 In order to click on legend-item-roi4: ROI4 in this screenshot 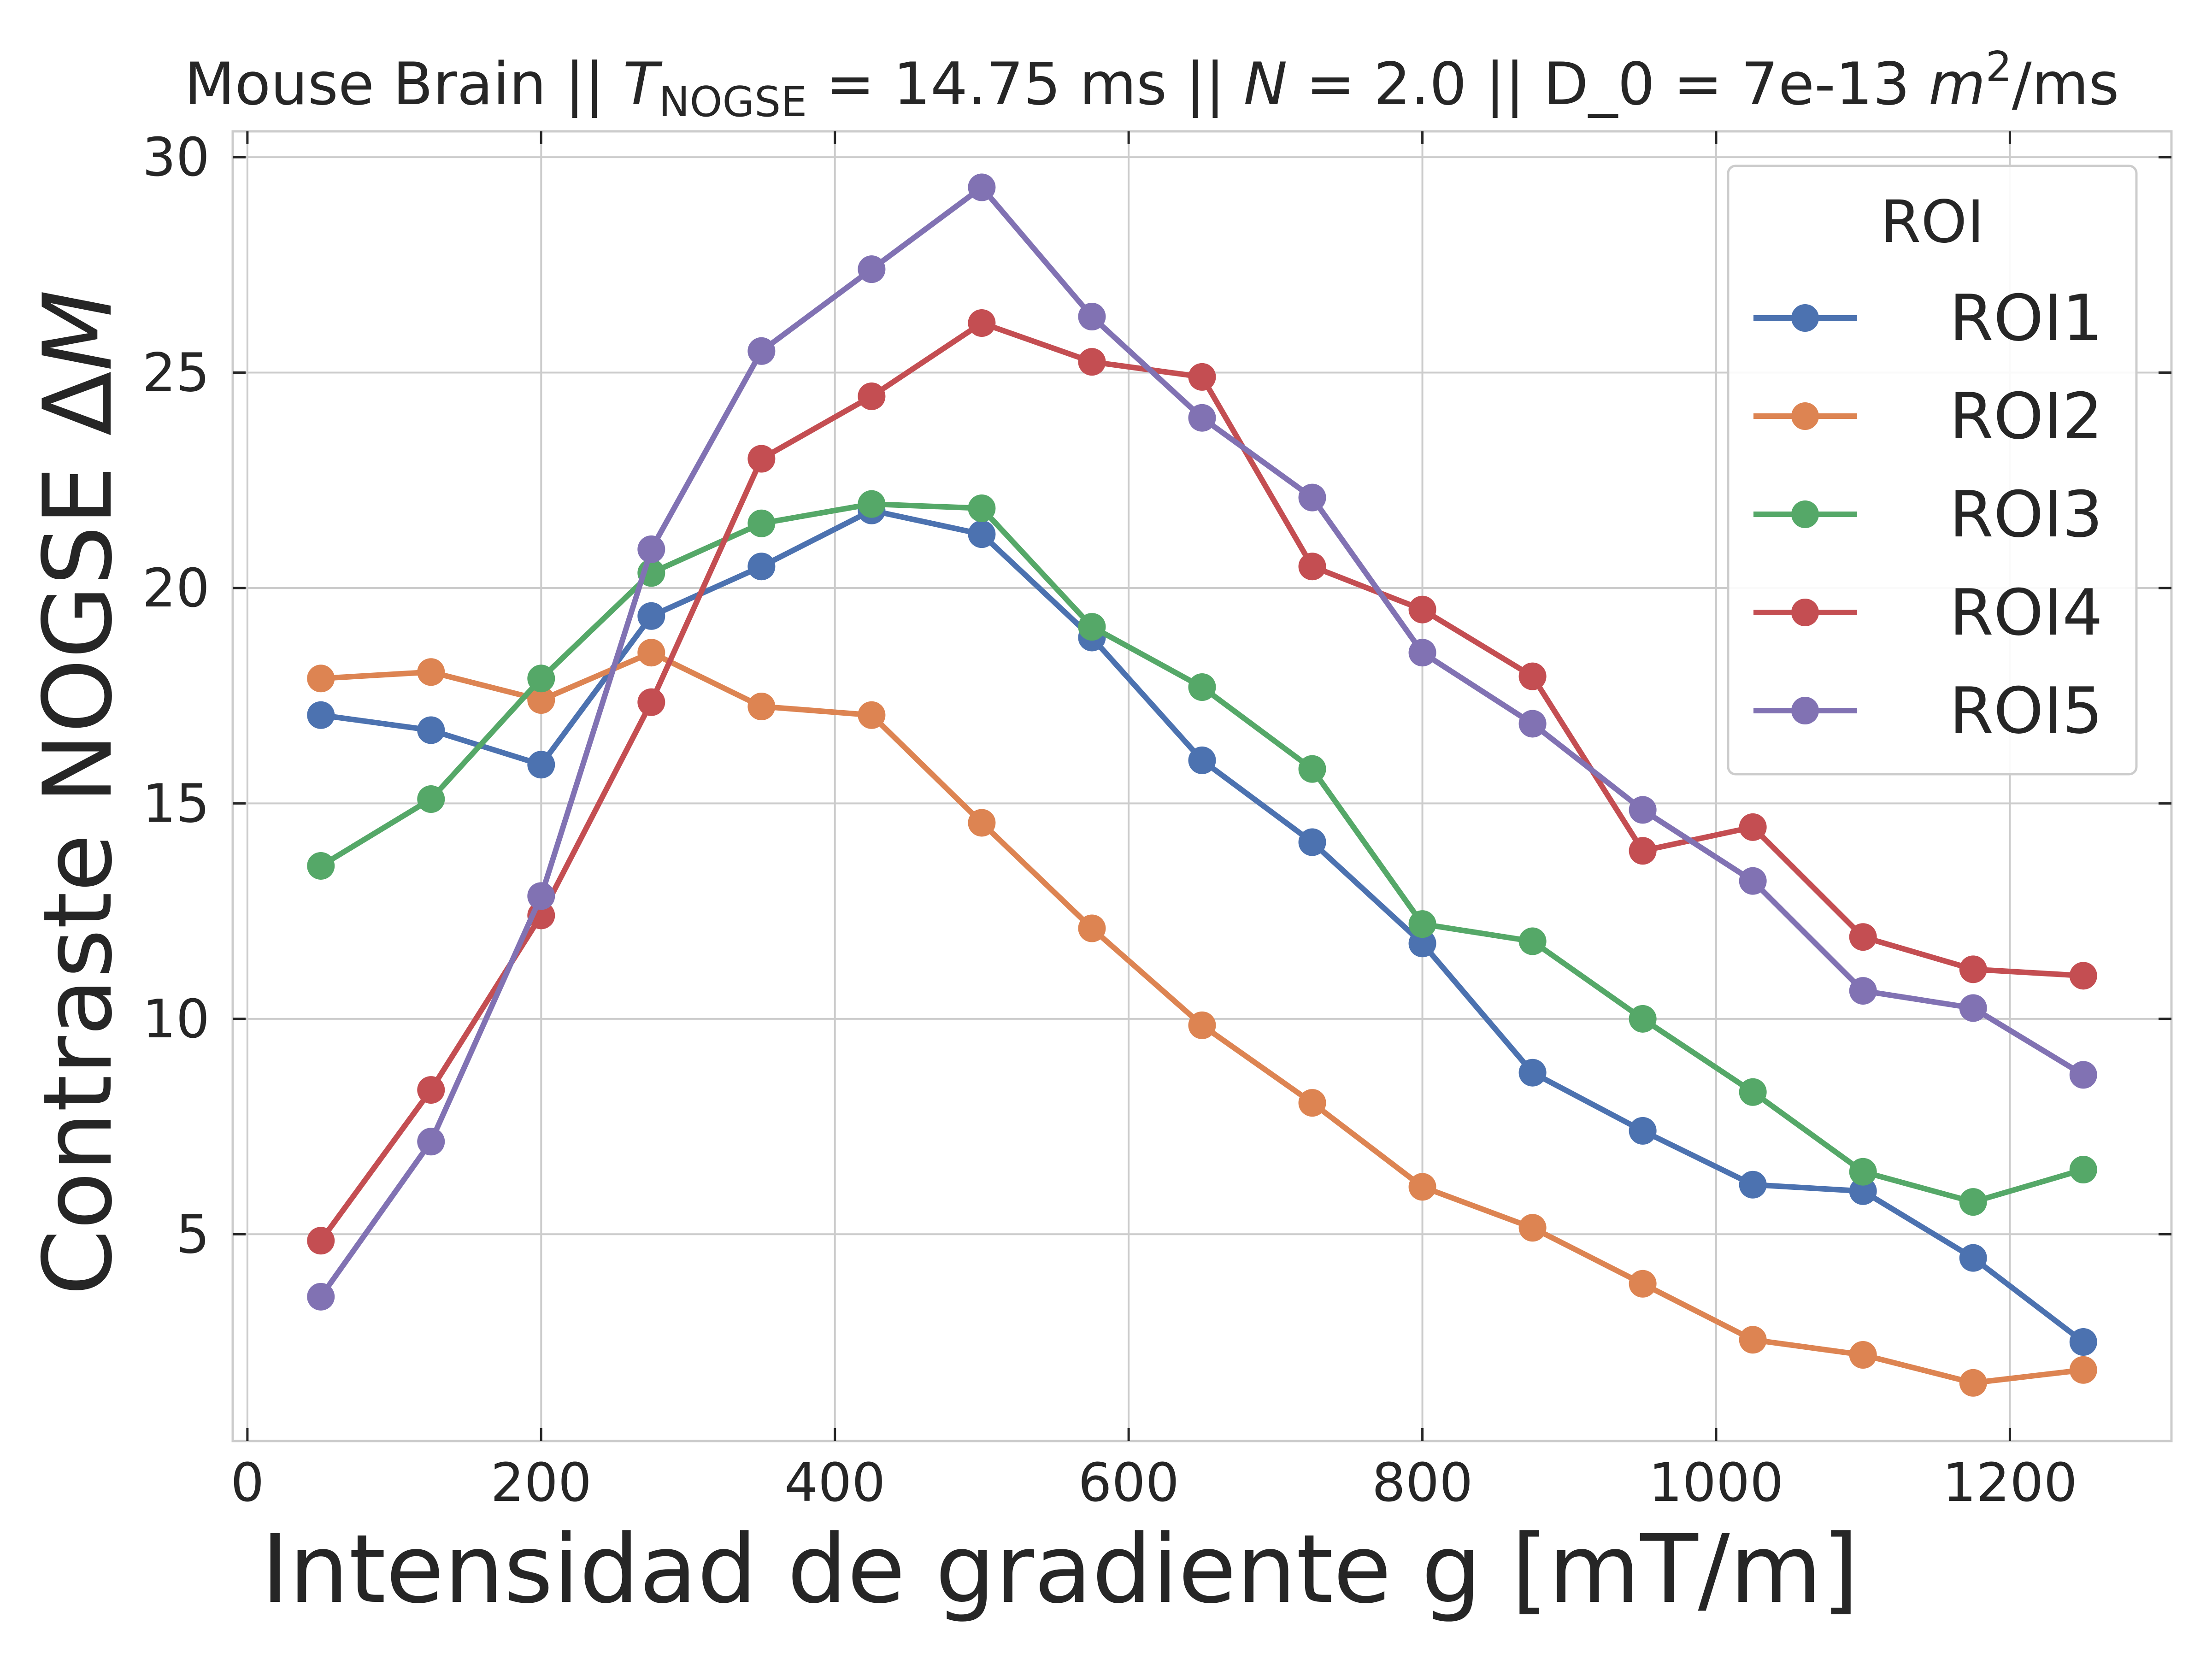, I will do `click(1928, 613)`.